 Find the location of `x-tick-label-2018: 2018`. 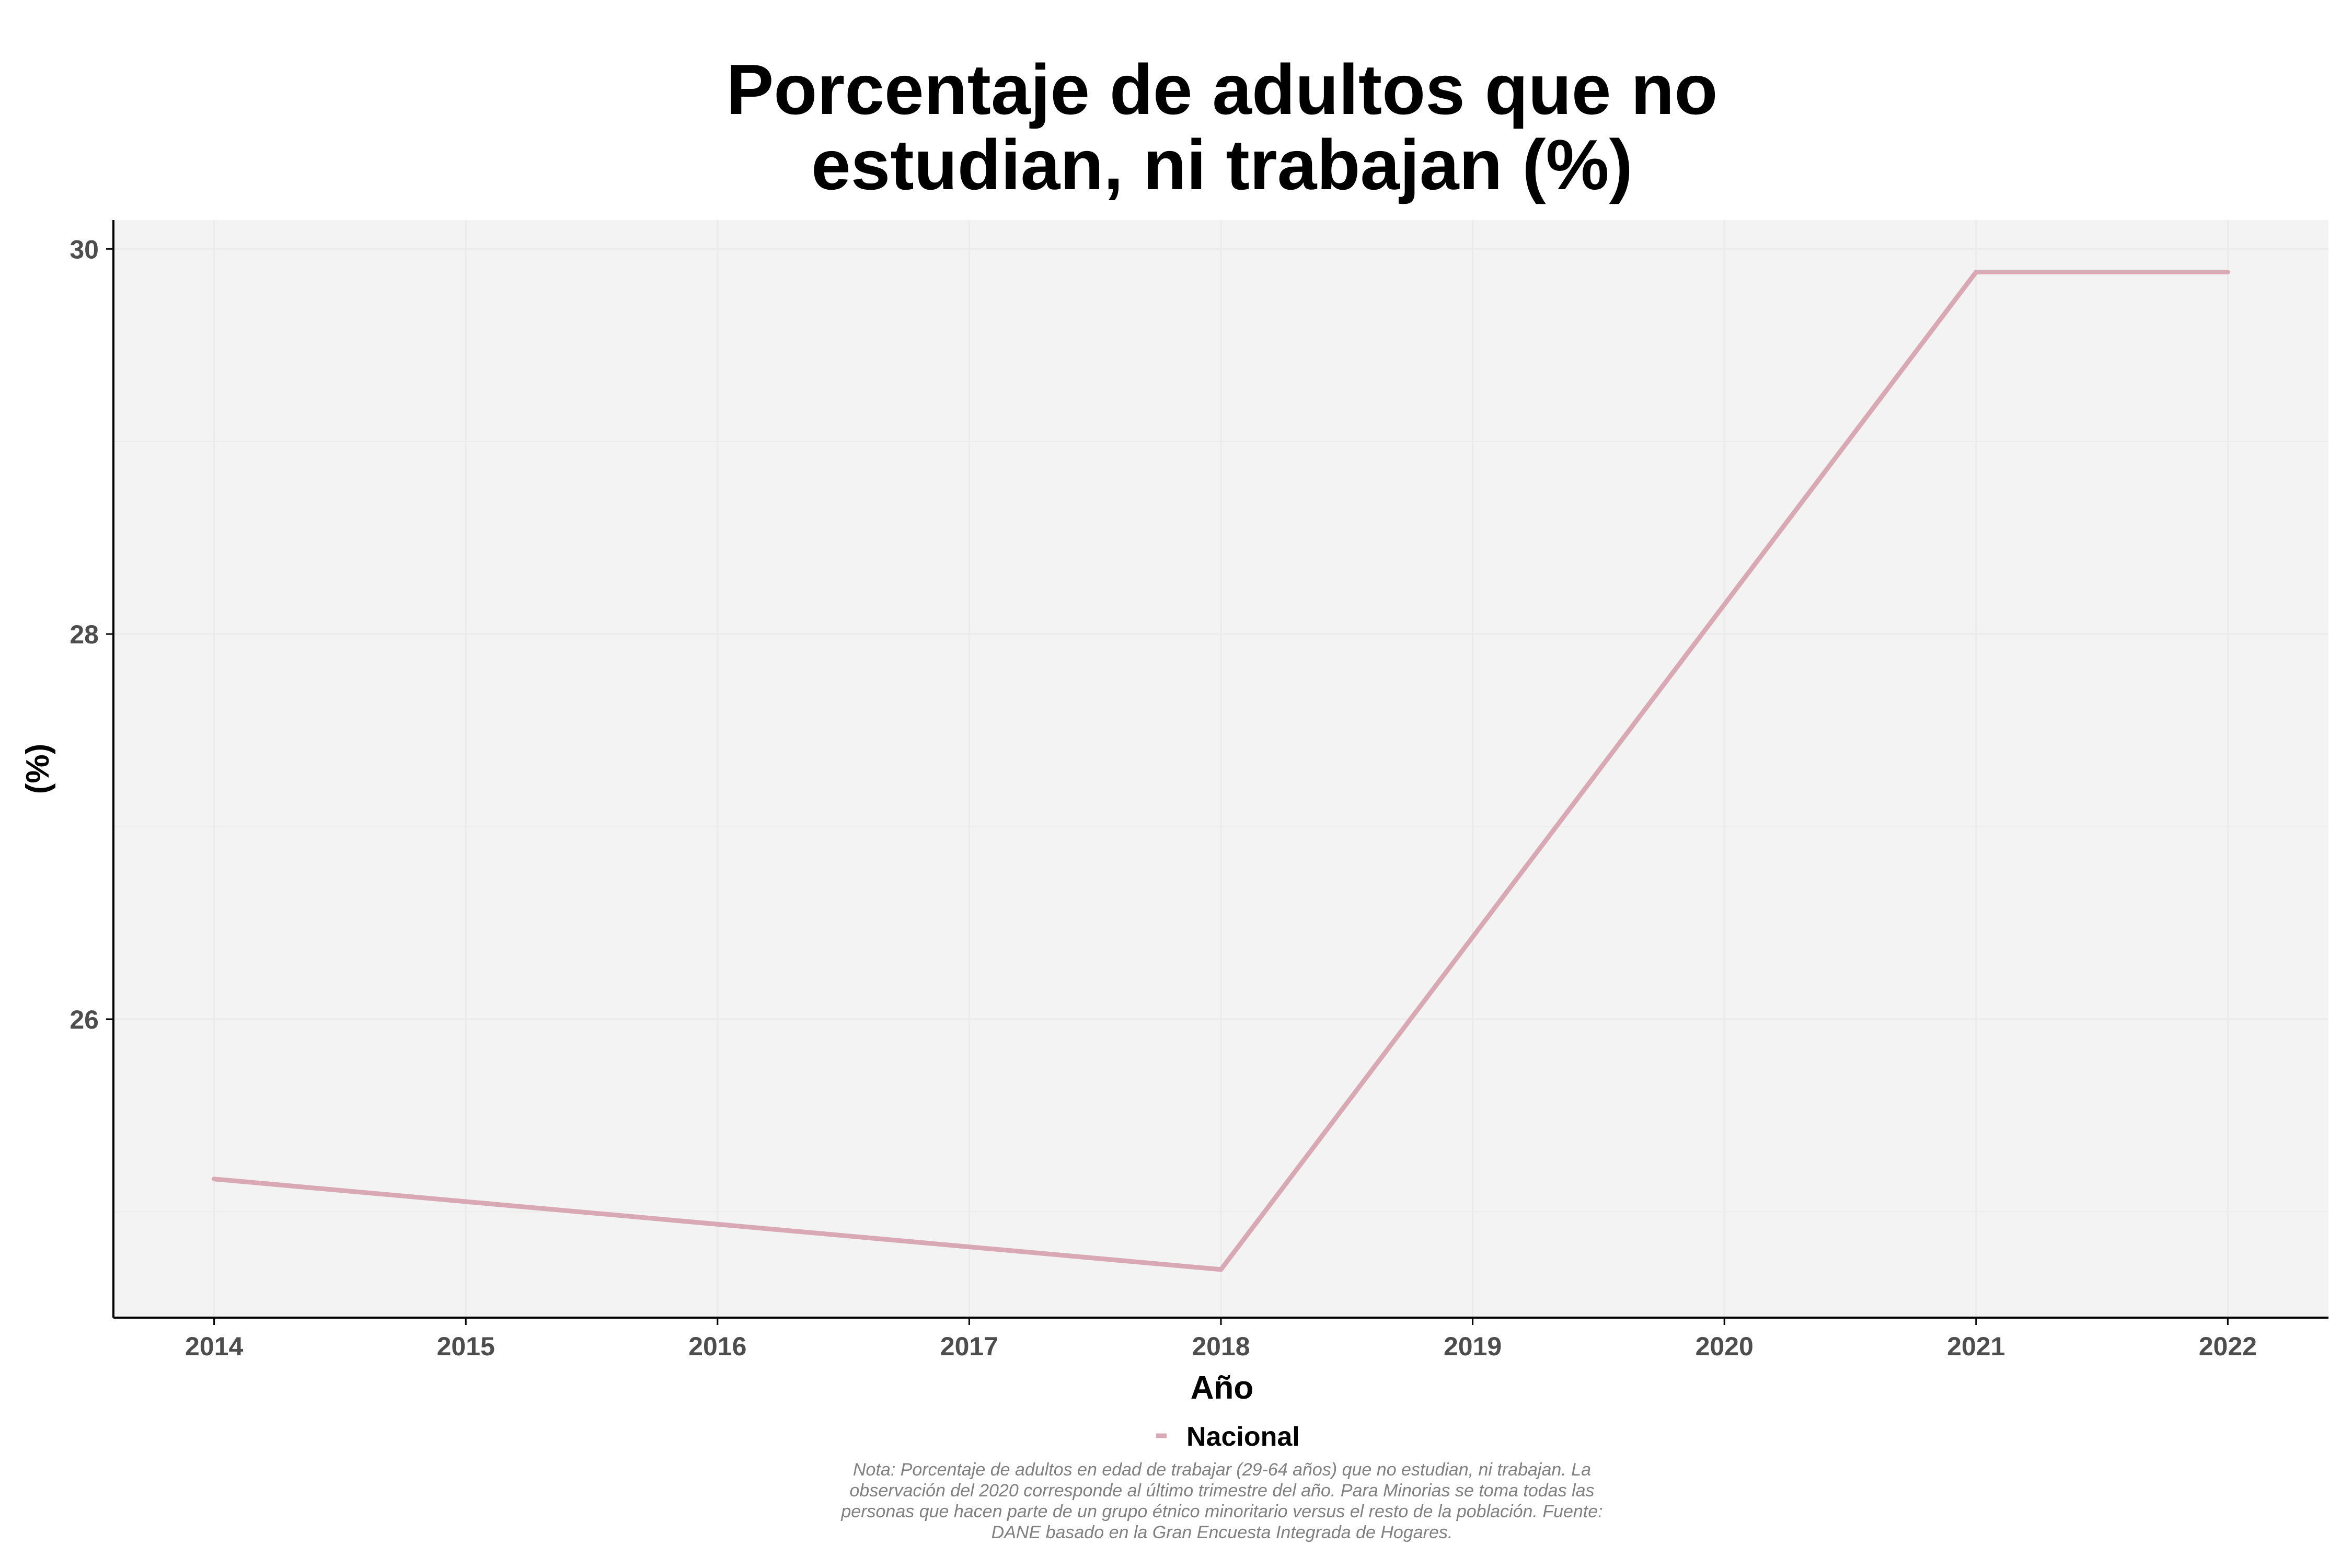

x-tick-label-2018: 2018 is located at coordinates (1221, 1346).